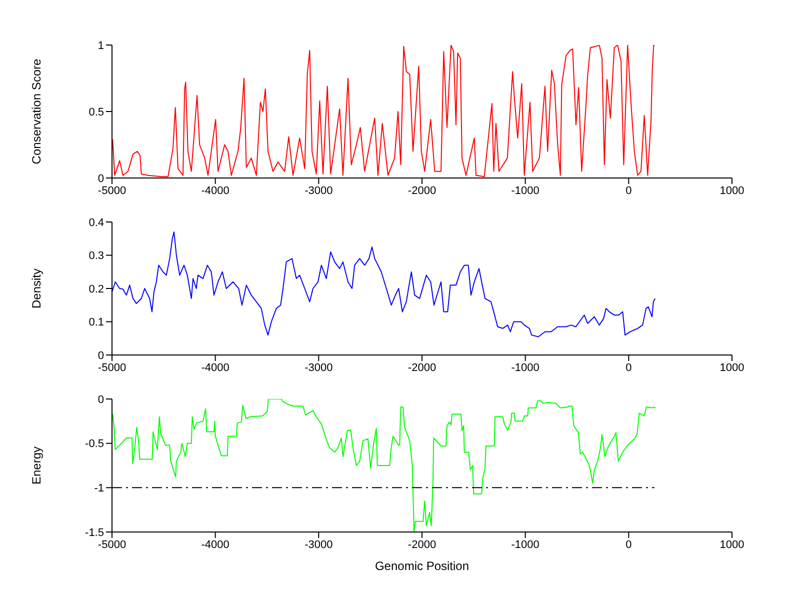 This screenshot has width=800, height=599. I want to click on y-tick-label: -1, so click(99, 488).